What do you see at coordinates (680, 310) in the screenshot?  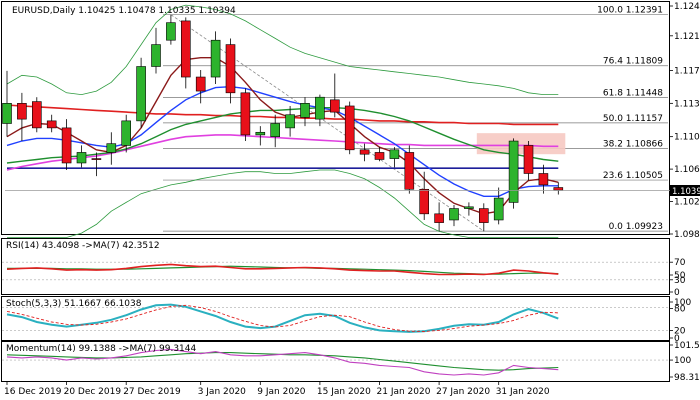 I see `stoch-axis-label: 80` at bounding box center [680, 310].